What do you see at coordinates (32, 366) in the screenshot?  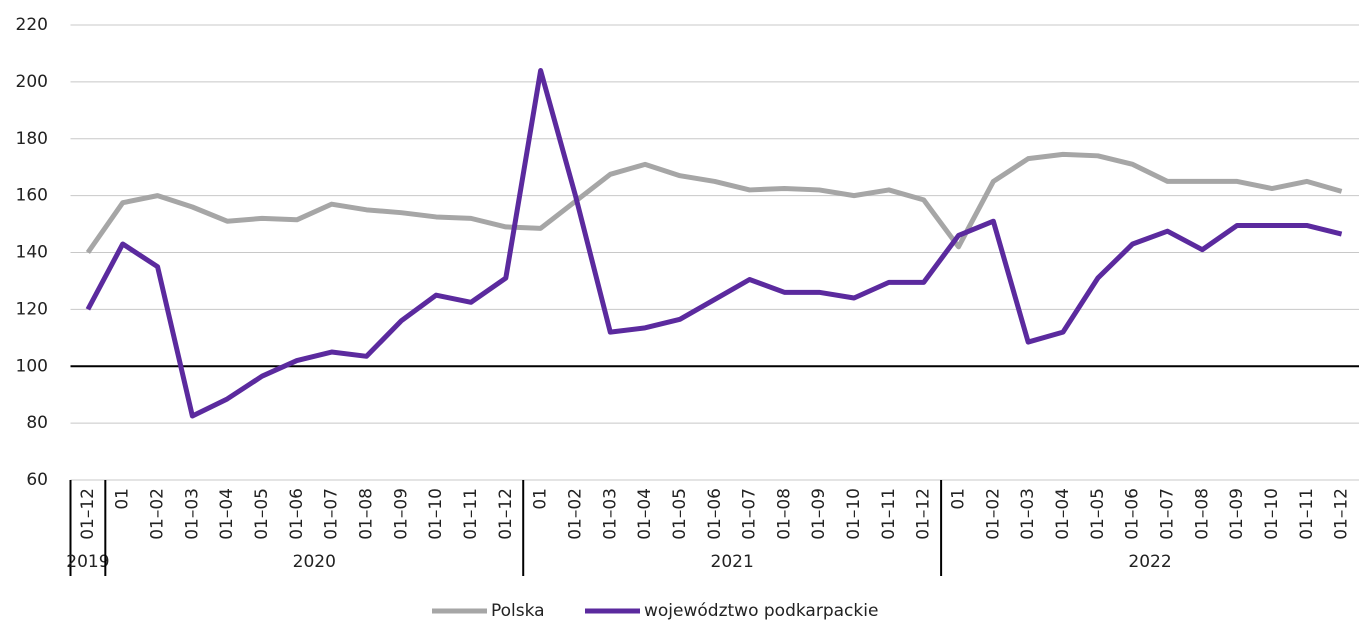 I see `y-tick-label: 100` at bounding box center [32, 366].